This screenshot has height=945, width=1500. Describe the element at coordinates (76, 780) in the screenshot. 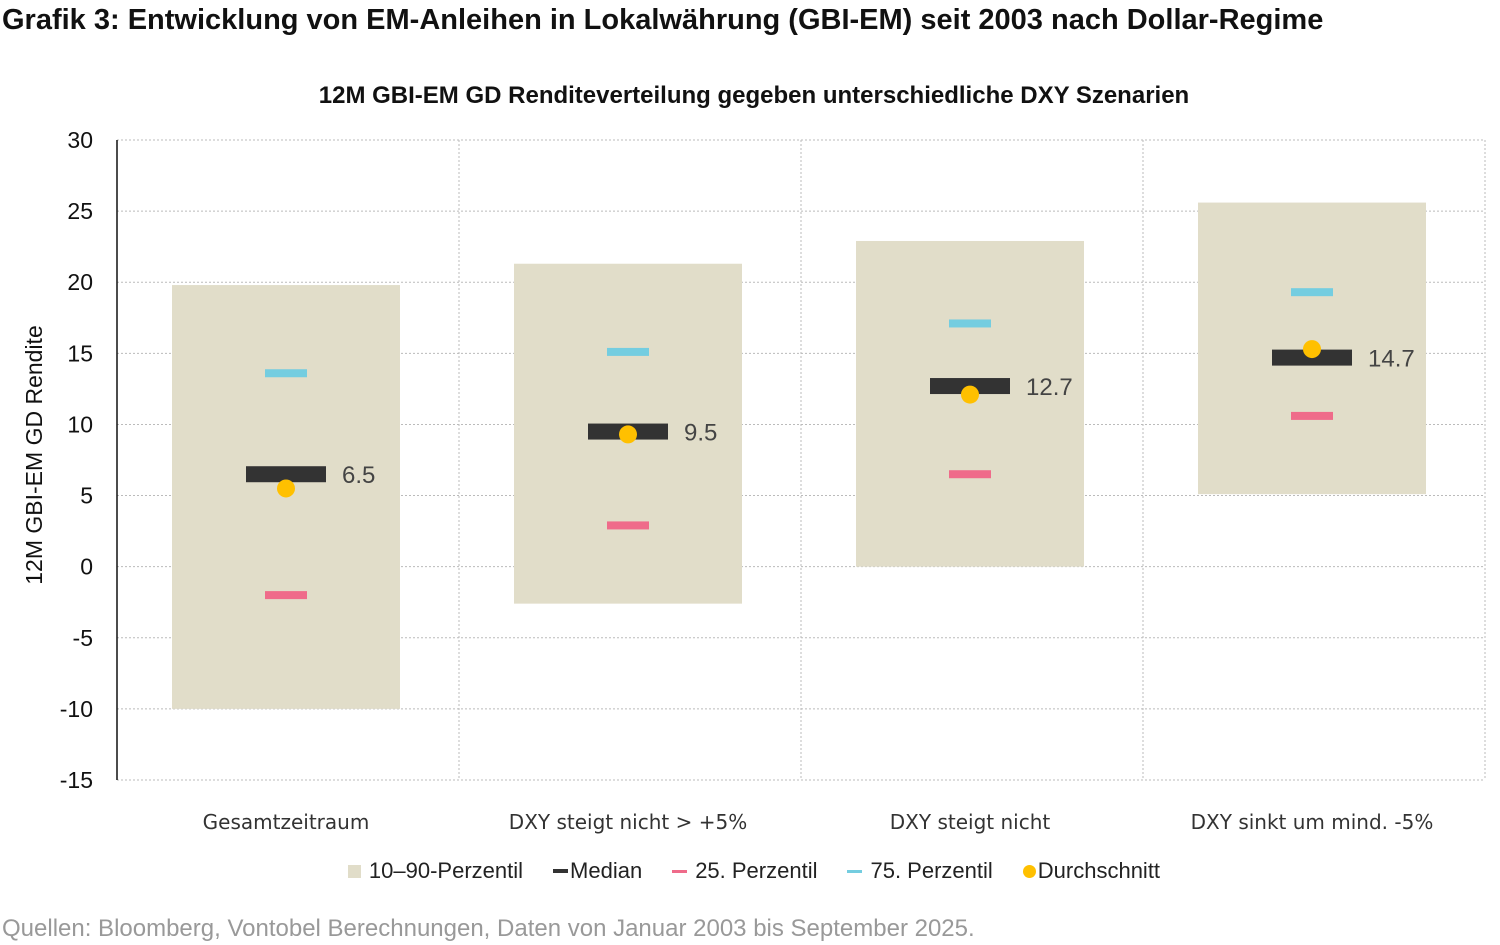

I see `y-tick-label: -15` at that location.